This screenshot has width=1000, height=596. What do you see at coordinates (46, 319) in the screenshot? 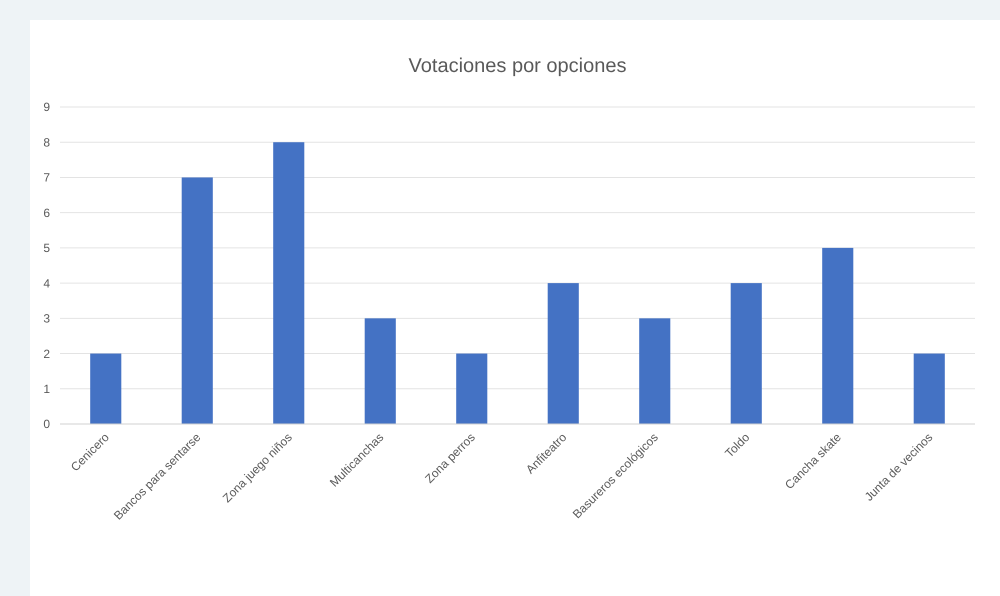
I see `y-tick-label: 3` at bounding box center [46, 319].